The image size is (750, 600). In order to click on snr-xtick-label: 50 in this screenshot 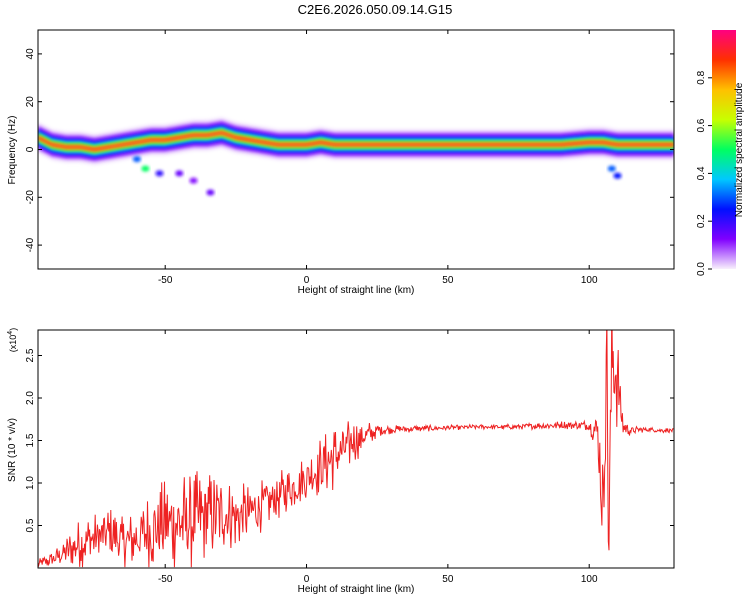, I will do `click(448, 579)`.